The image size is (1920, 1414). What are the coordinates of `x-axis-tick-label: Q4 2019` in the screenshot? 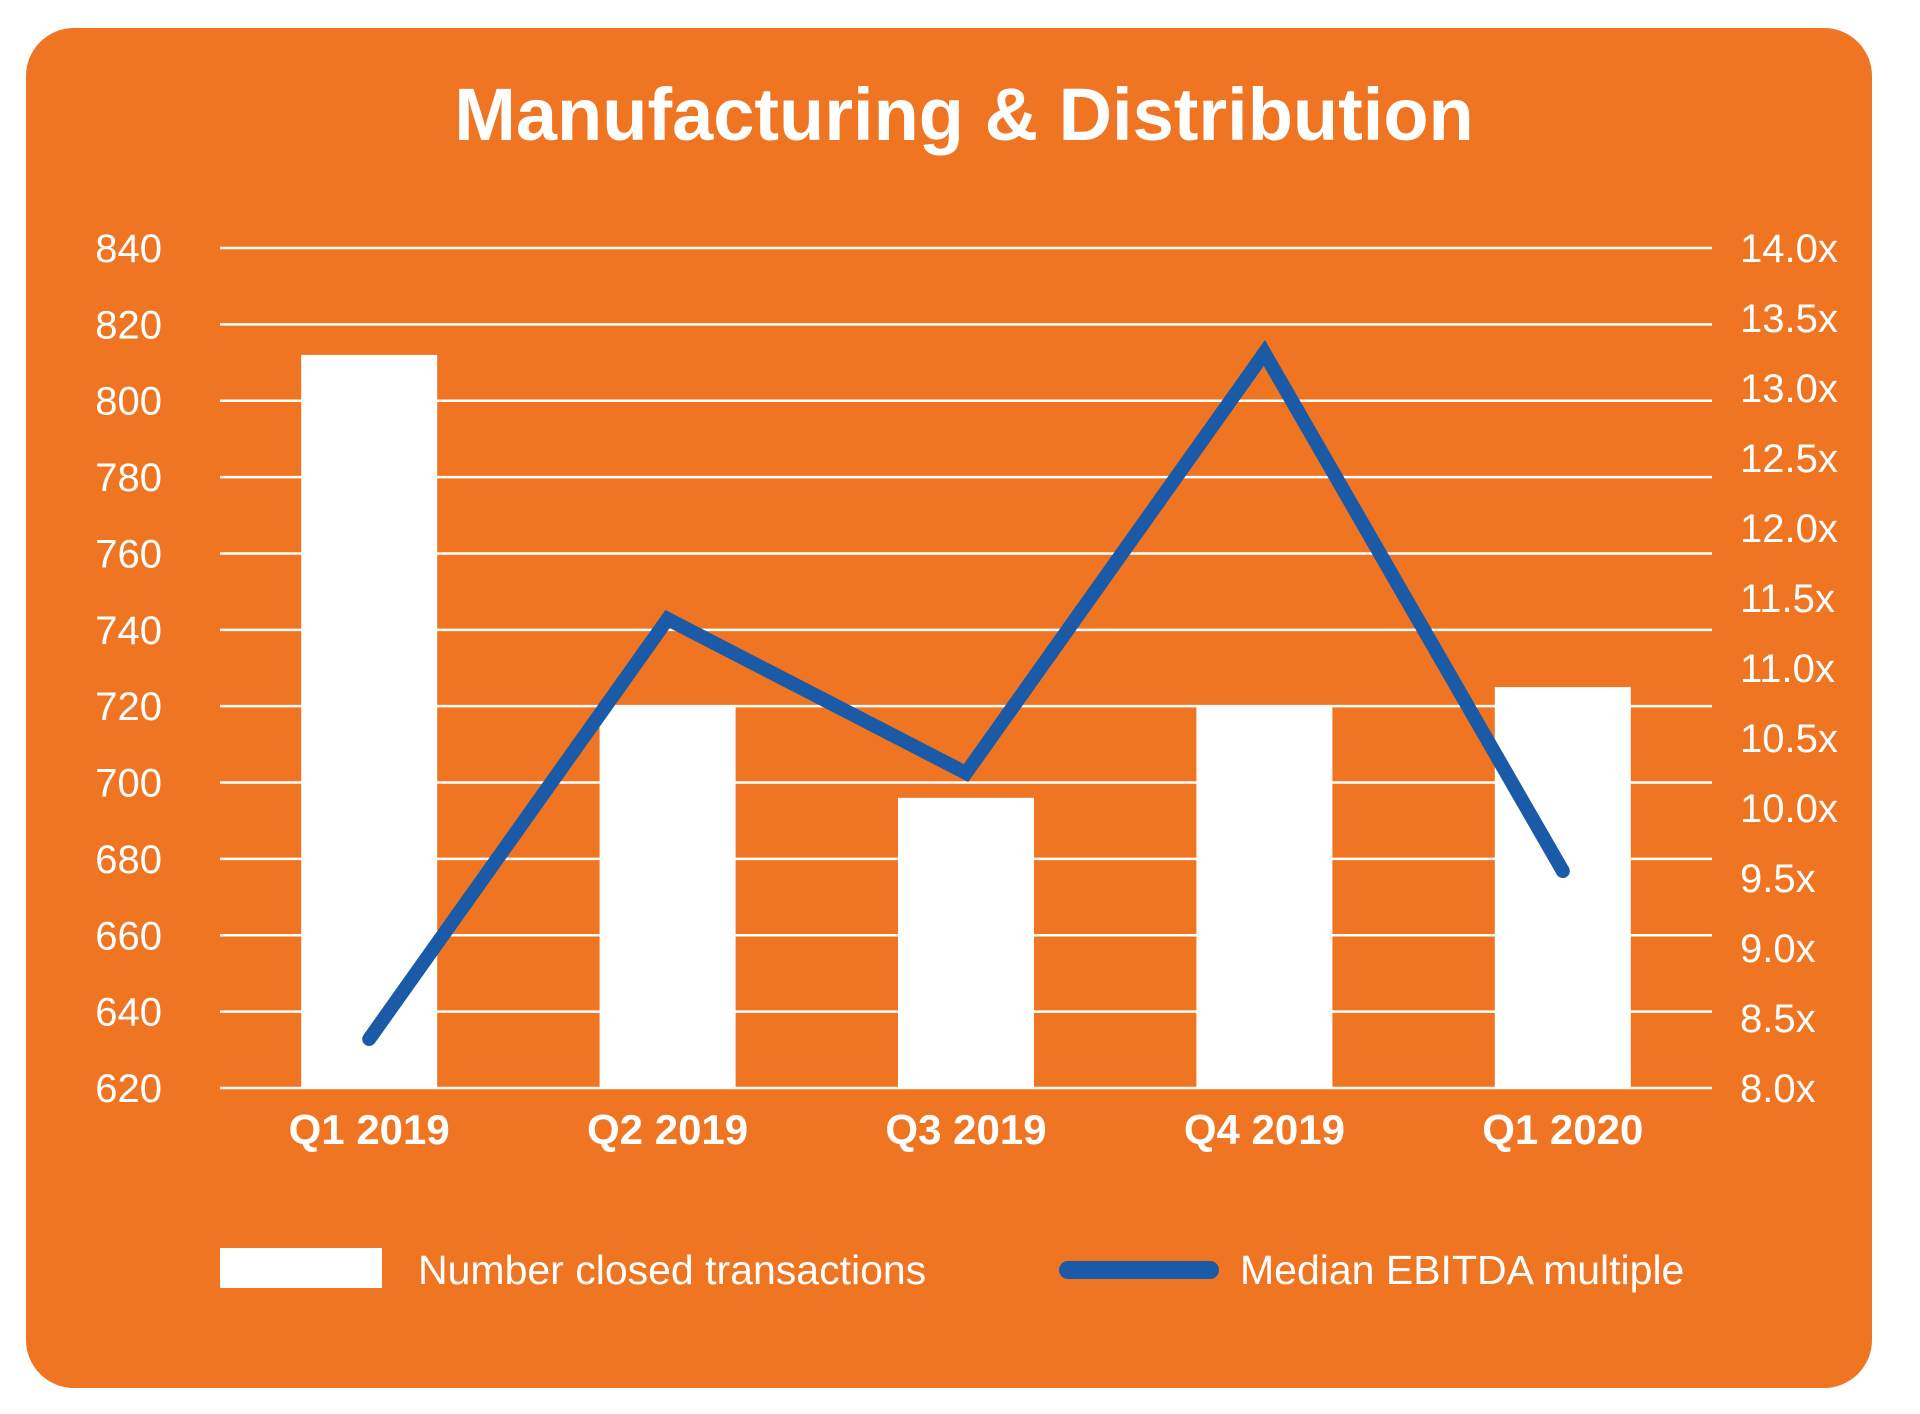 It's located at (1264, 1129).